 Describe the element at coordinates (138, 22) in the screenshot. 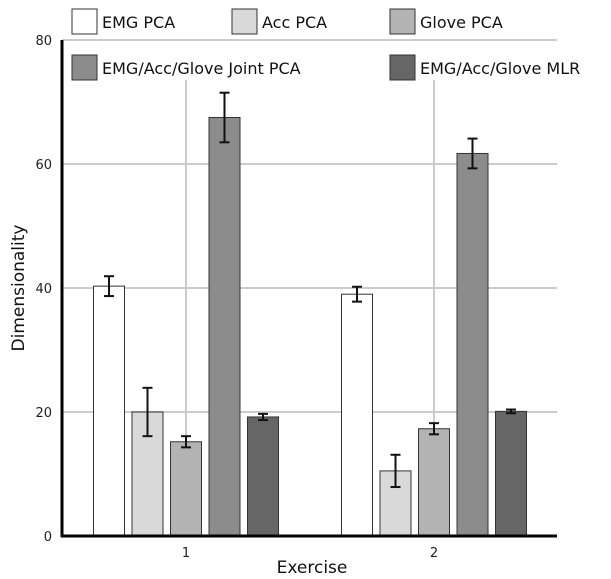

I see `legend-label: EMG PCA` at that location.